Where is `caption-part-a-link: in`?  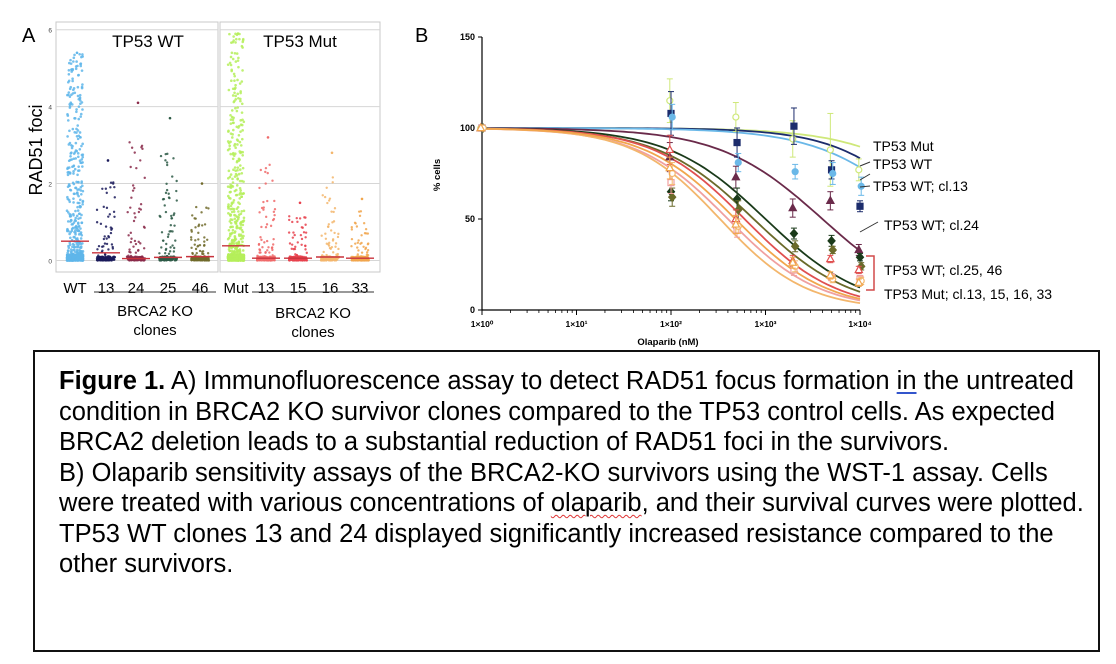 caption-part-a-link: in is located at coordinates (906, 381).